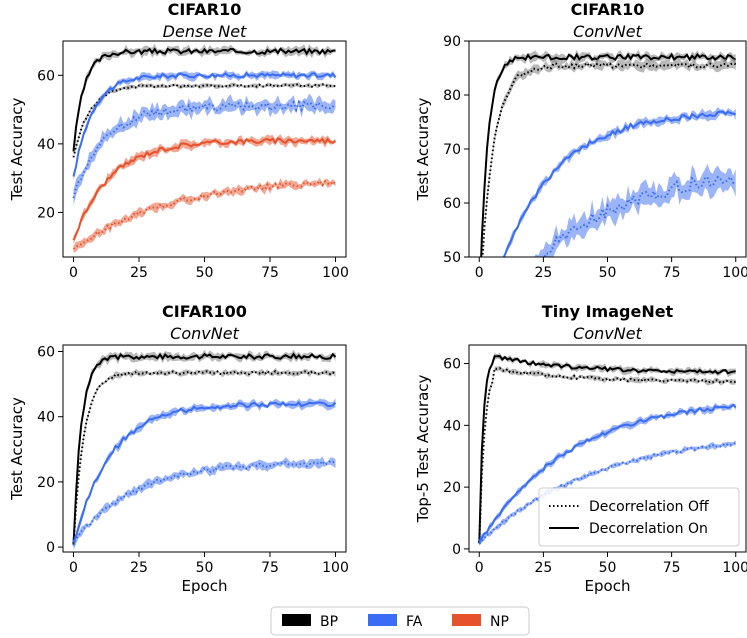 The width and height of the screenshot is (747, 638). What do you see at coordinates (382, 620) in the screenshot?
I see `legend-swatch-fa` at bounding box center [382, 620].